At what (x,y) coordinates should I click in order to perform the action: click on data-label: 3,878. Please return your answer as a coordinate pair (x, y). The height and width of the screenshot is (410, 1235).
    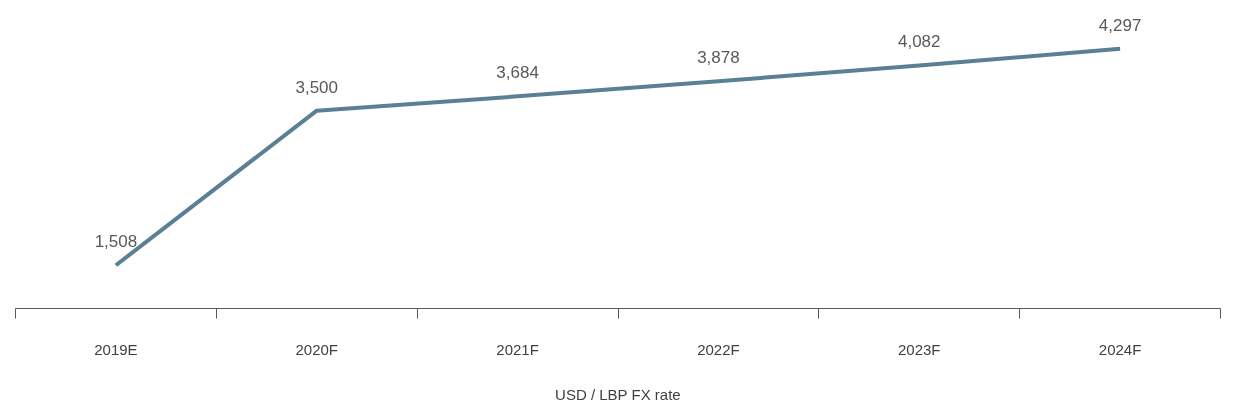
    Looking at the image, I should click on (718, 58).